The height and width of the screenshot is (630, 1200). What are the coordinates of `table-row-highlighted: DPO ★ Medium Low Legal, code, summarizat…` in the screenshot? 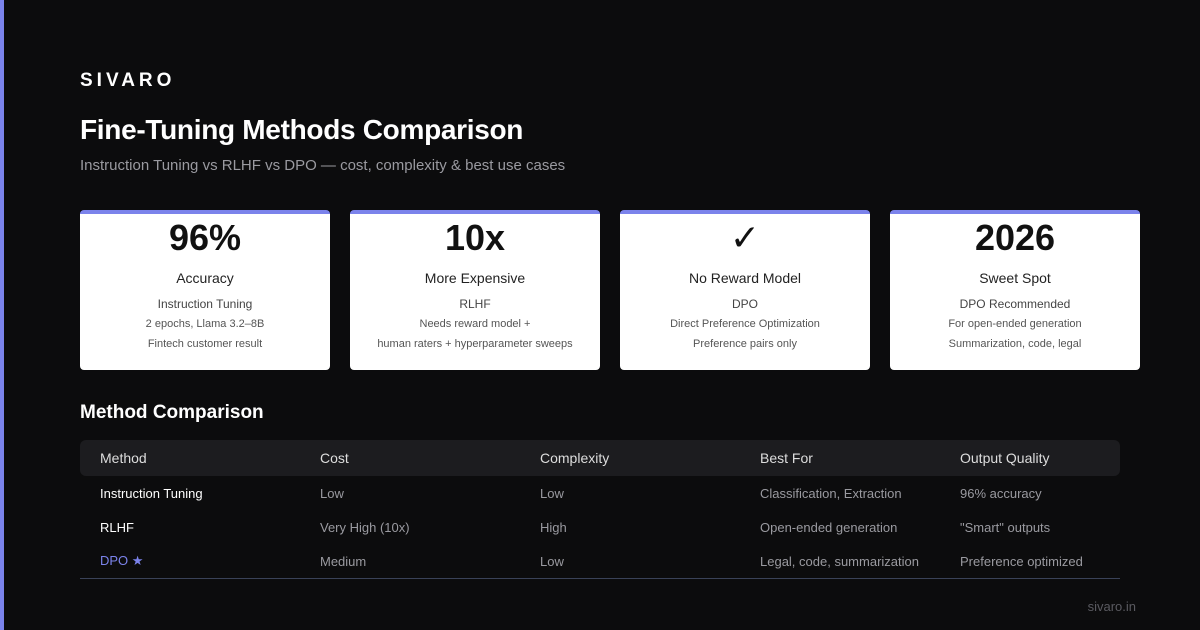 It's located at (600, 561).